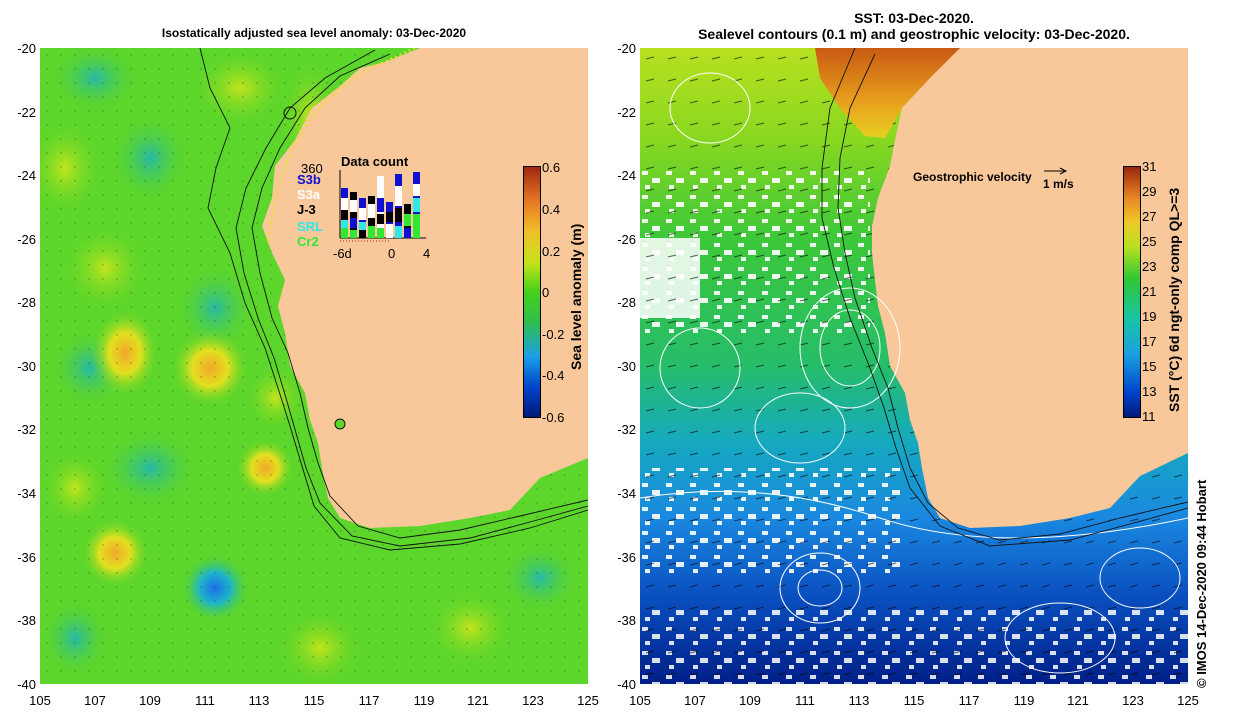 The width and height of the screenshot is (1250, 720). I want to click on sst-colorbar, so click(1132, 292).